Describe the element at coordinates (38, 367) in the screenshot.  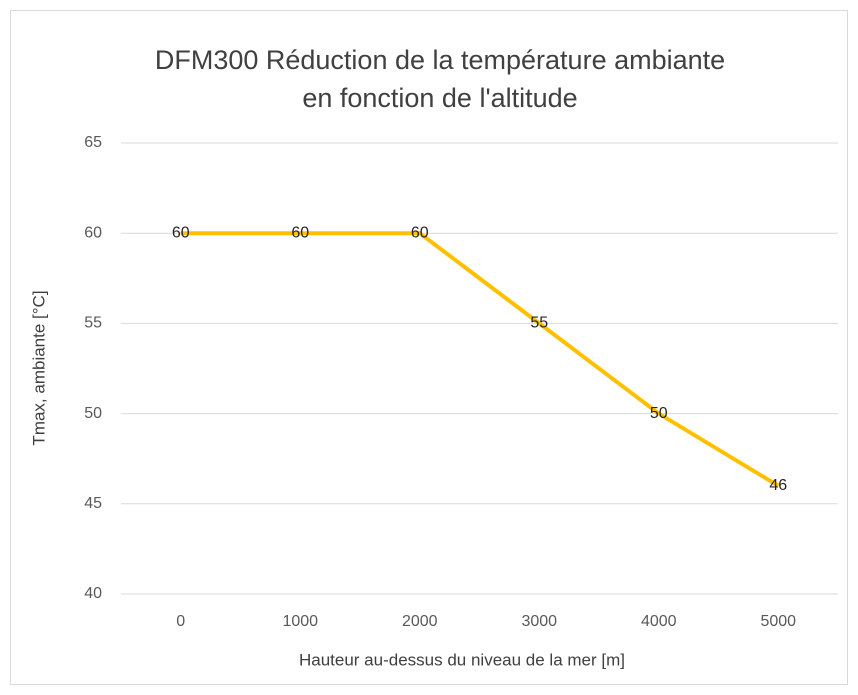
I see `y-axis-title: Tmax, ambiante [°C]` at that location.